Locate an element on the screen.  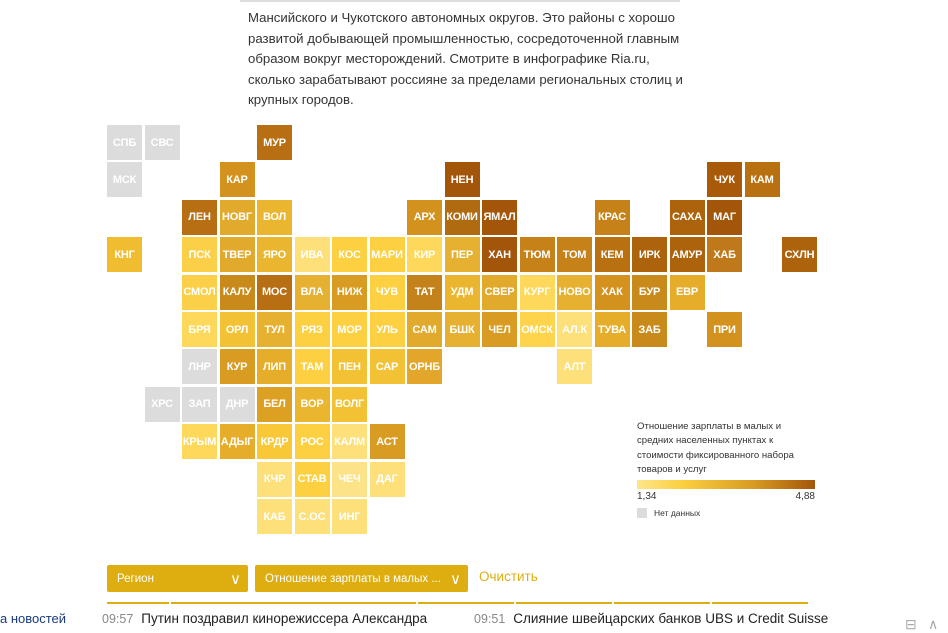
region-tile: ОРЛ is located at coordinates (237, 329).